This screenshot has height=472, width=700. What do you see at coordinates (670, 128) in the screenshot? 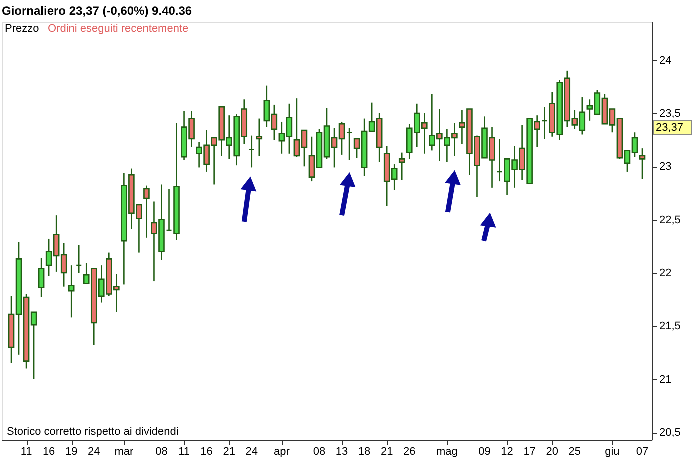
I see `text: 23,37` at bounding box center [670, 128].